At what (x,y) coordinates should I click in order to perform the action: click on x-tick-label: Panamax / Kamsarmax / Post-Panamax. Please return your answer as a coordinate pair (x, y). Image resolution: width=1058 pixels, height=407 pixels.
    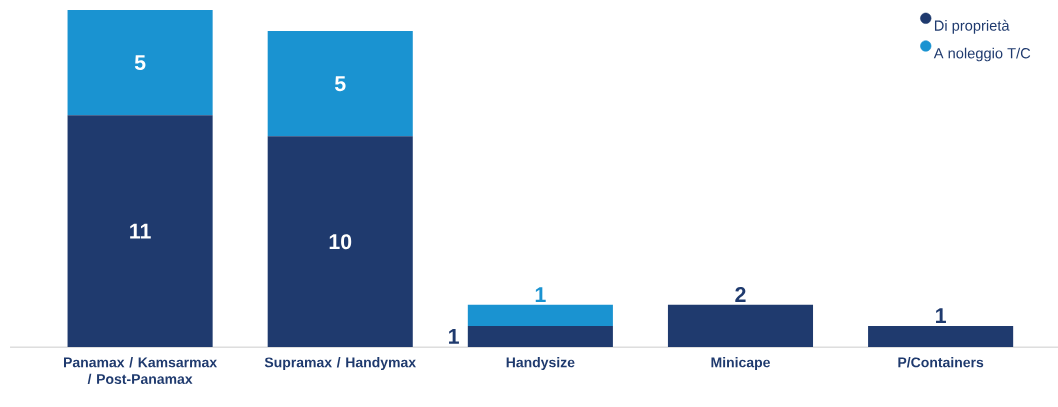
    Looking at the image, I should click on (140, 371).